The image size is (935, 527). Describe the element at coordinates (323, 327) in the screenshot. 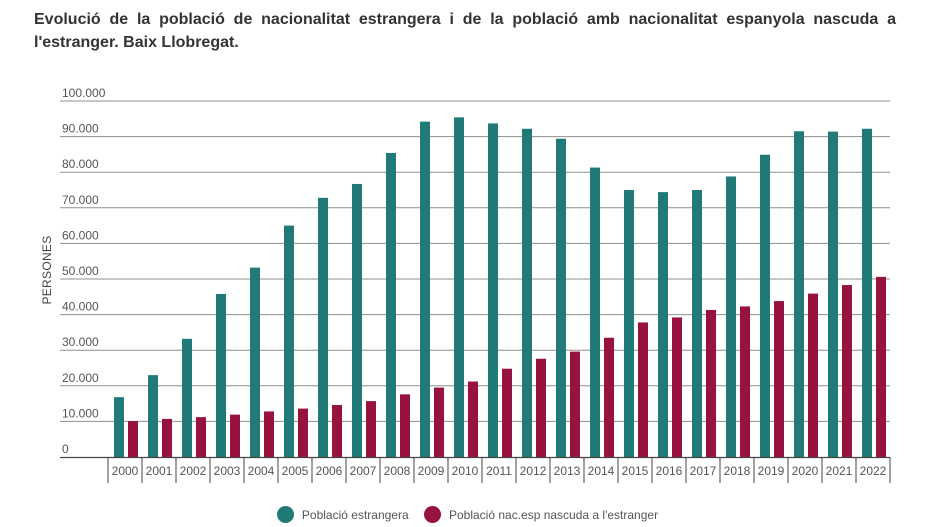

I see `bar-series-1-2006` at that location.